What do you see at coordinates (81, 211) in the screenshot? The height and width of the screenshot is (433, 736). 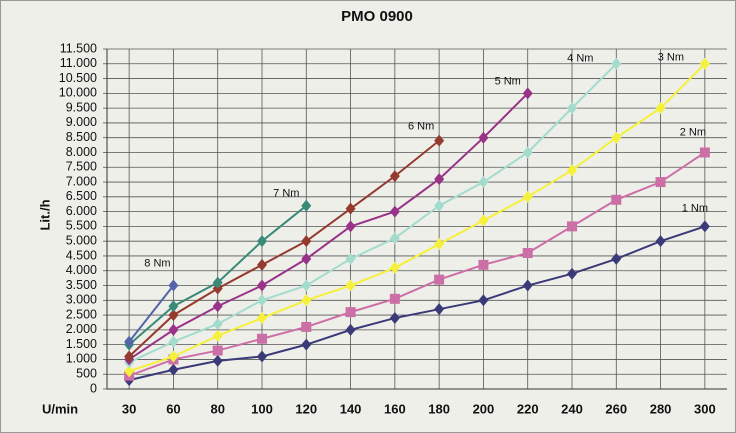 I see `y-tick-label: 6.000` at bounding box center [81, 211].